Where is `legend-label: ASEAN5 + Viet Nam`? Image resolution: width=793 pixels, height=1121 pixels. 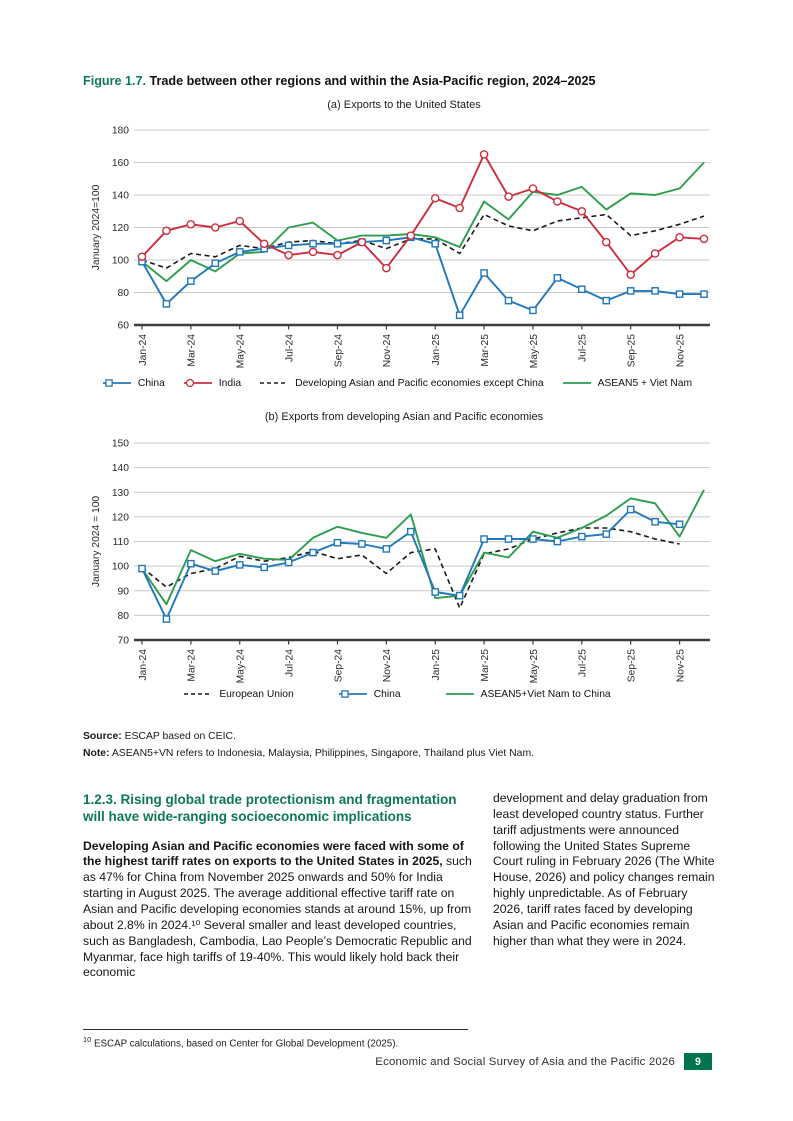
legend-label: ASEAN5 + Viet Nam is located at coordinates (645, 383).